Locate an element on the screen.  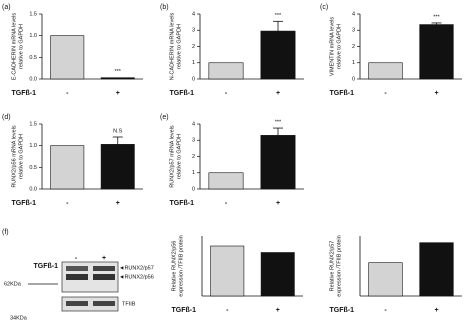
y-axis-label: RUNX2/p56 mRNA levels is located at coordinates (14, 156).